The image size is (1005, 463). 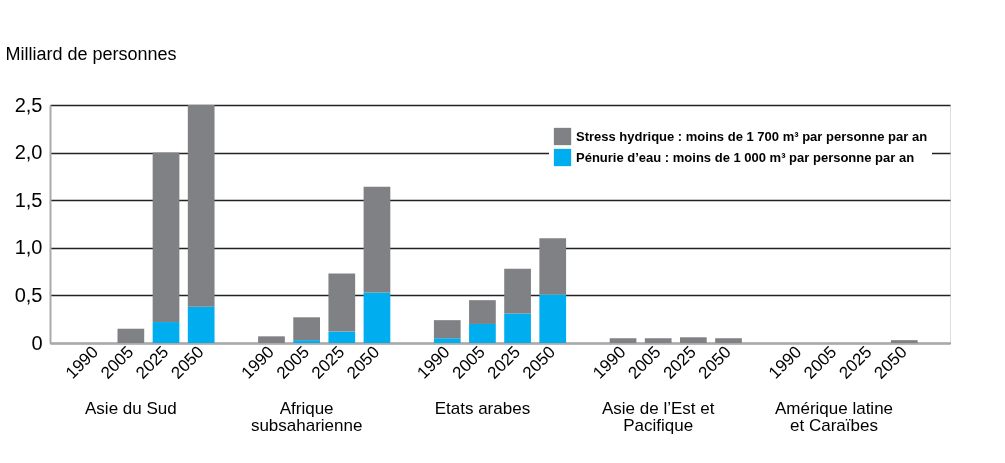 I want to click on y-tick-label: 0, so click(x=37, y=342).